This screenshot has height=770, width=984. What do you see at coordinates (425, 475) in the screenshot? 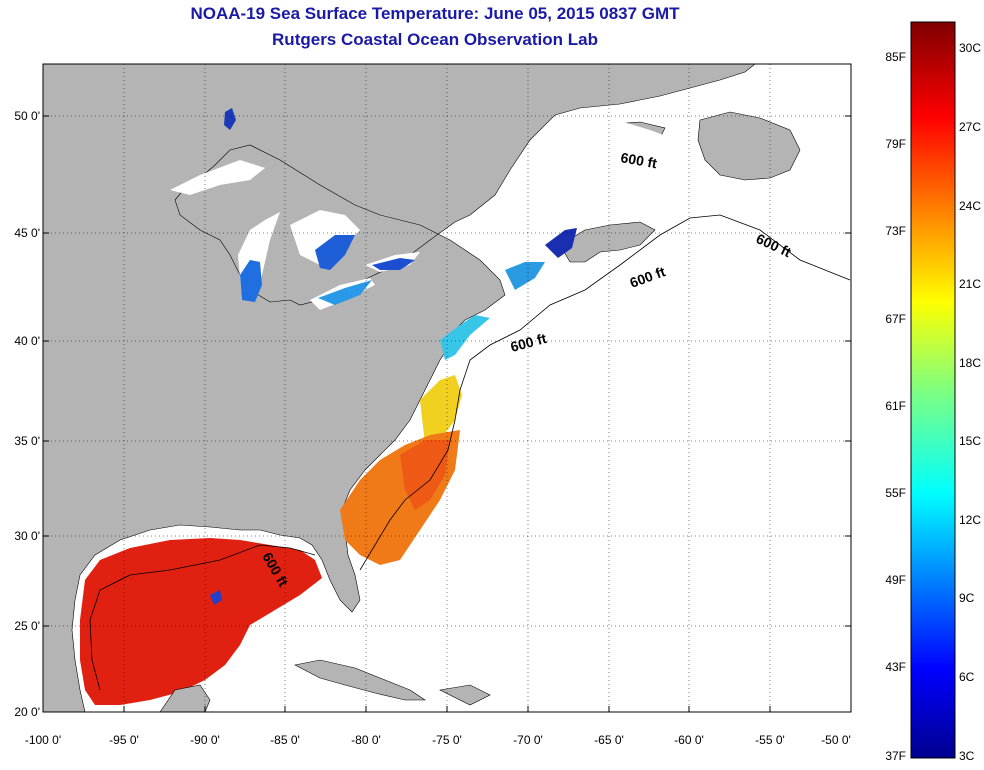
I see `gulf-stream-sst` at bounding box center [425, 475].